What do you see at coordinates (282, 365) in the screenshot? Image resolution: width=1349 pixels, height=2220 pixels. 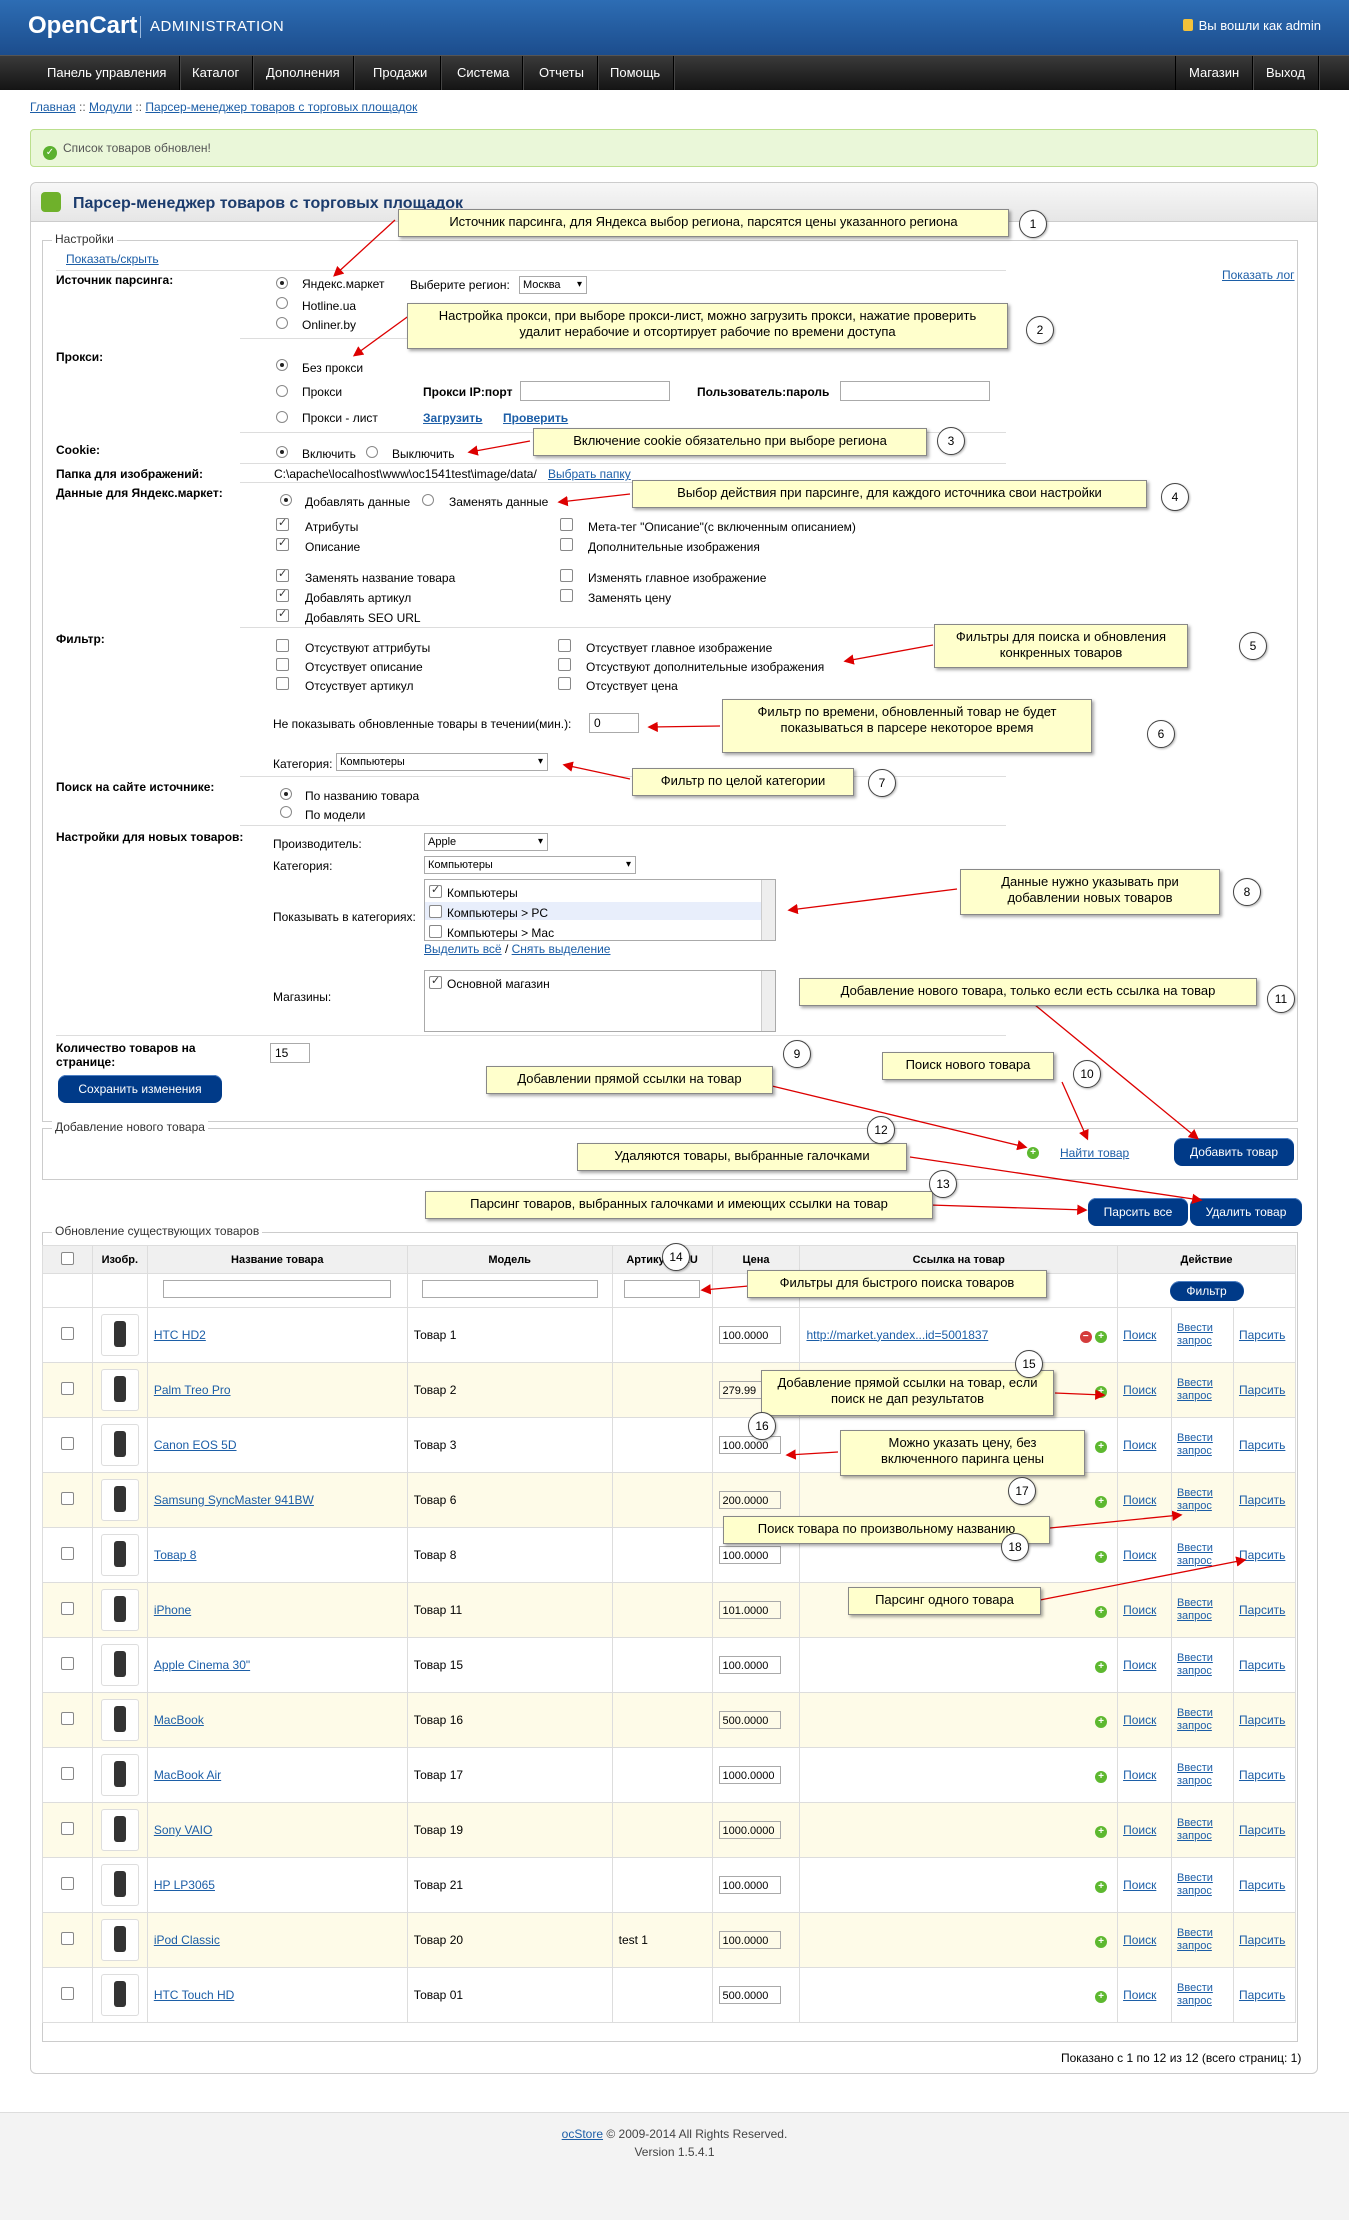 I see `proxy-radio-none` at bounding box center [282, 365].